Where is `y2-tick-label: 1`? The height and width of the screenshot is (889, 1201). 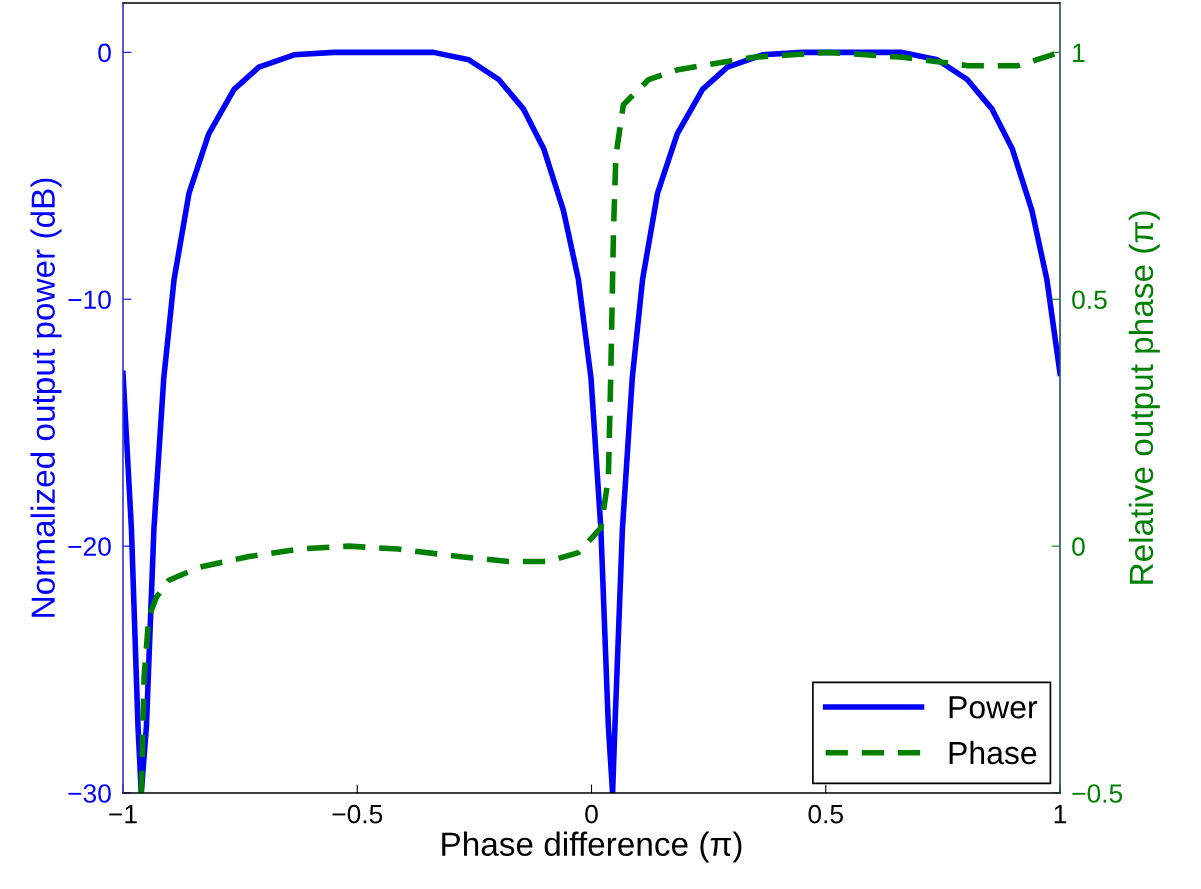
y2-tick-label: 1 is located at coordinates (1079, 52).